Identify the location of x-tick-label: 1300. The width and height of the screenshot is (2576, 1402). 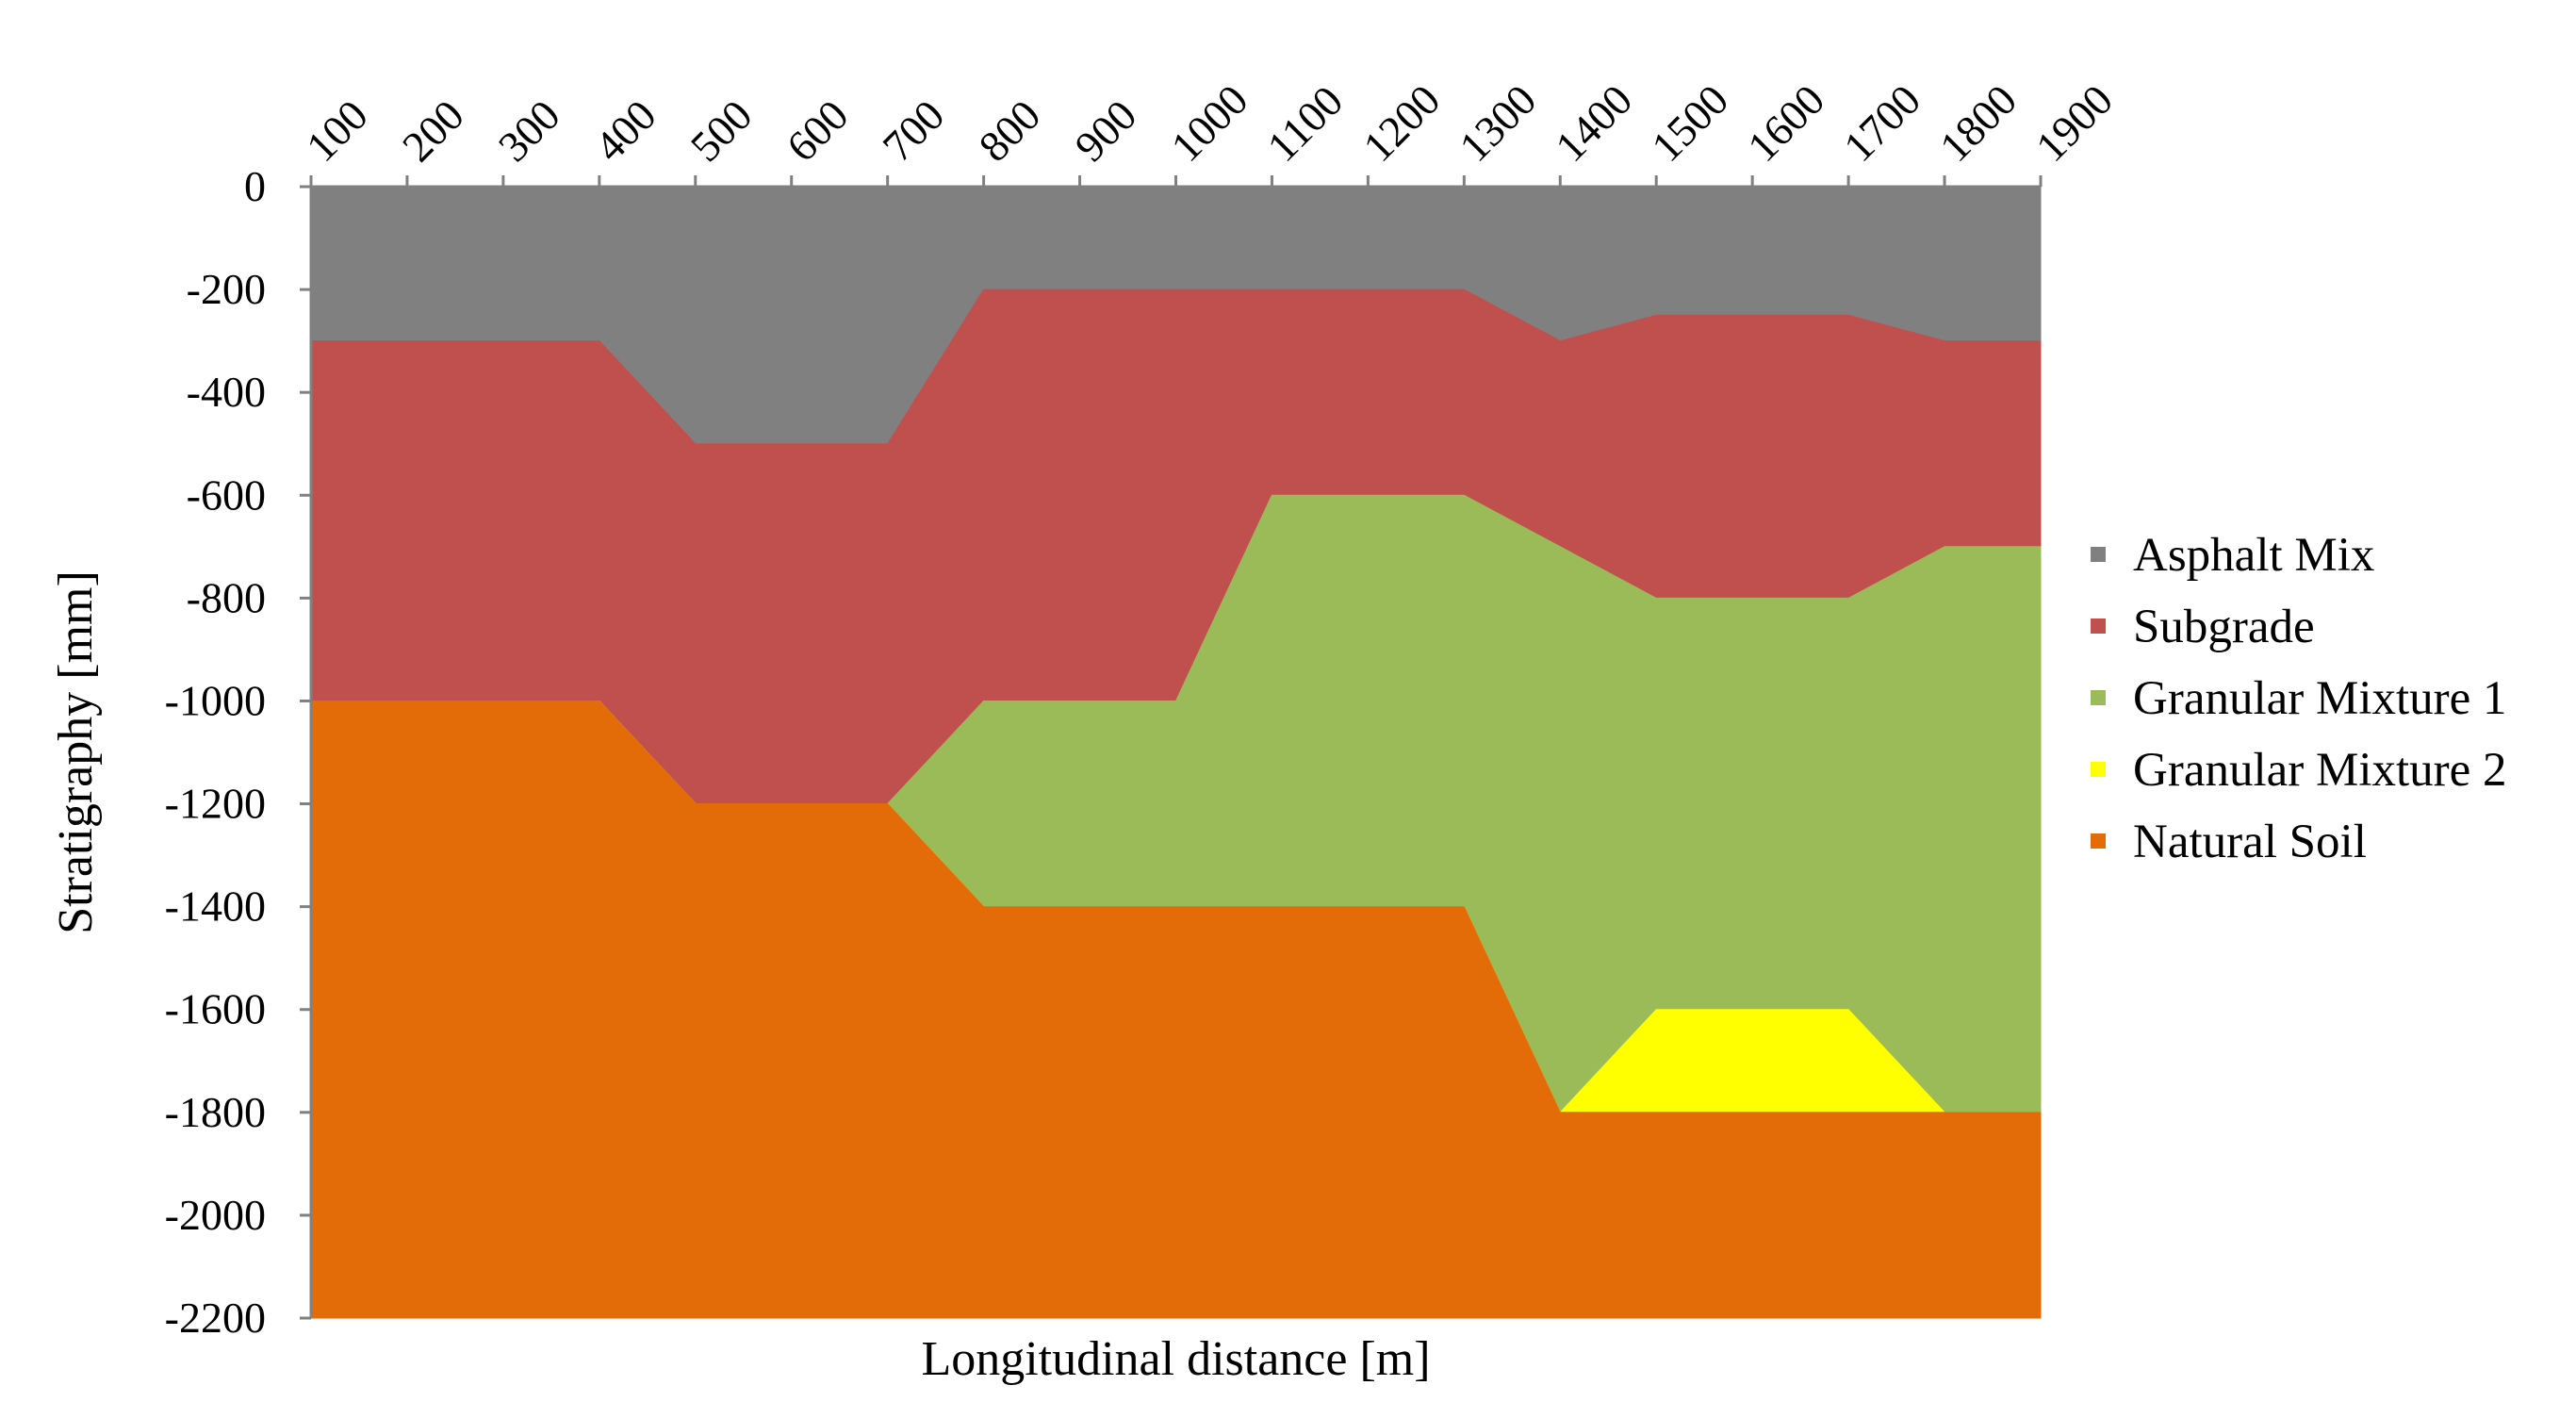
(1497, 123).